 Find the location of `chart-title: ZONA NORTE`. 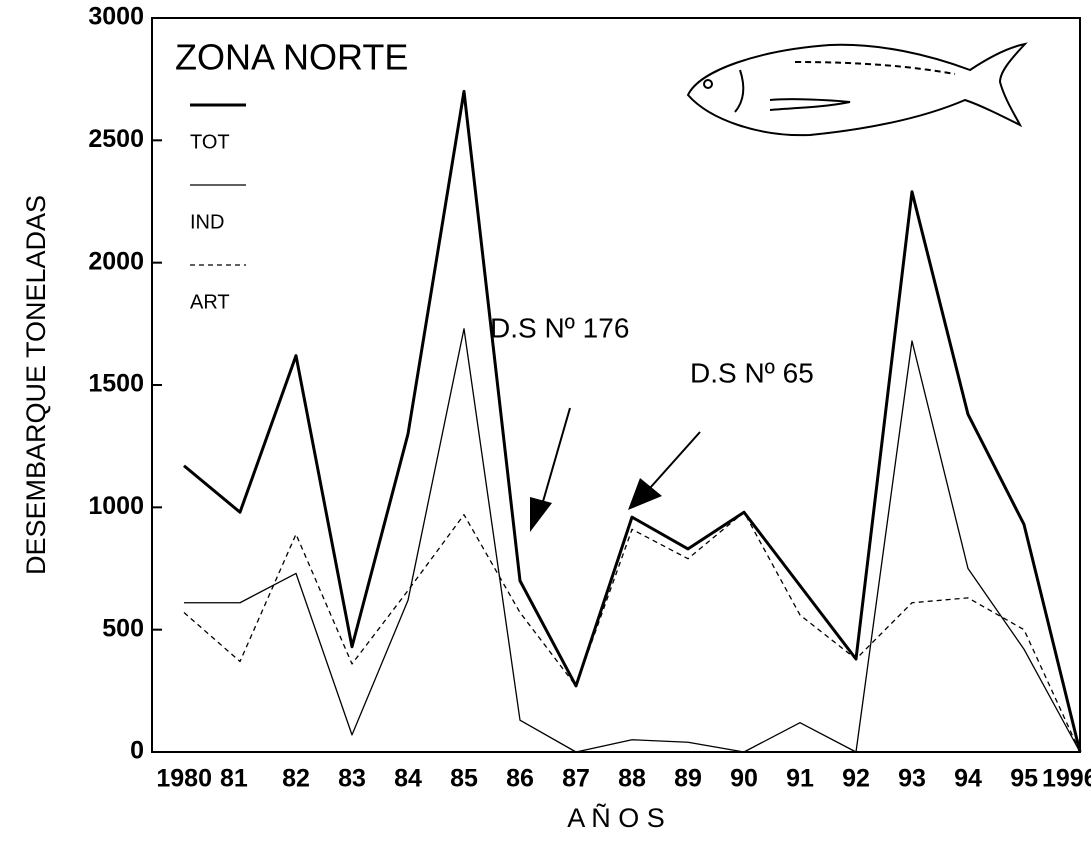

chart-title: ZONA NORTE is located at coordinates (291, 57).